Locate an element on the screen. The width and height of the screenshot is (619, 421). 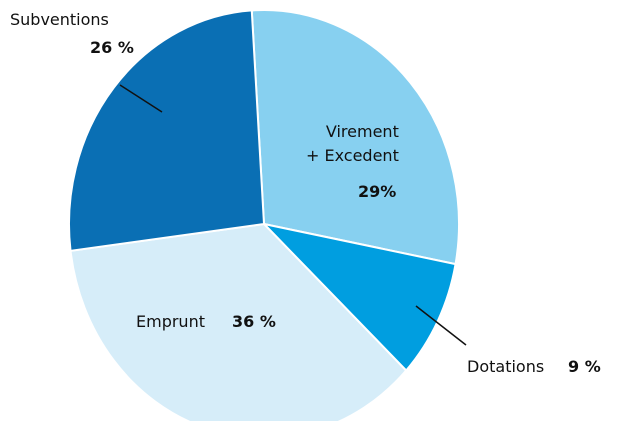
value-label: 29% is located at coordinates (377, 191).